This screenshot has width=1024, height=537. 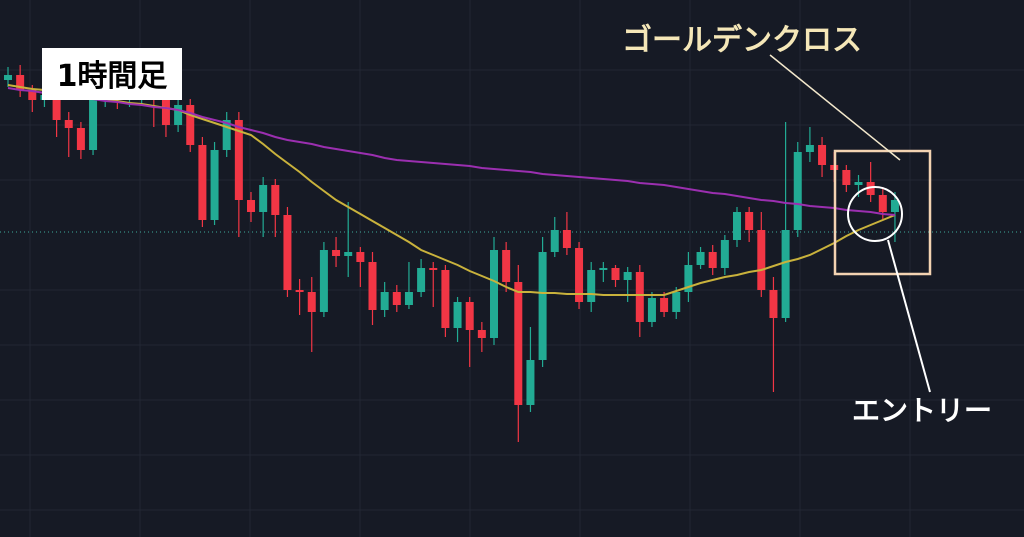 I want to click on highlight-box, so click(x=882, y=212).